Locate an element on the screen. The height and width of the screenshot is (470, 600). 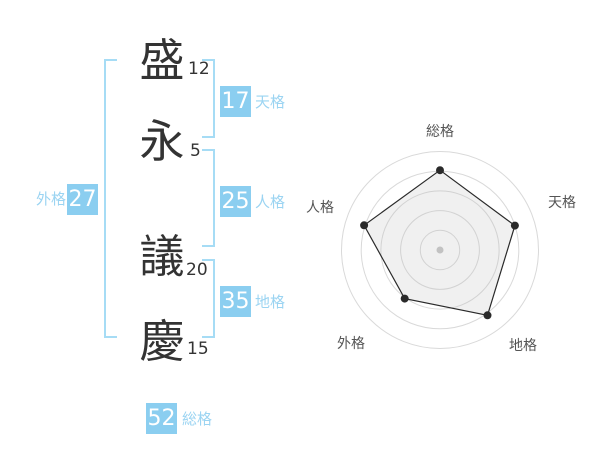
stroke-count-3: 20 is located at coordinates (197, 270).